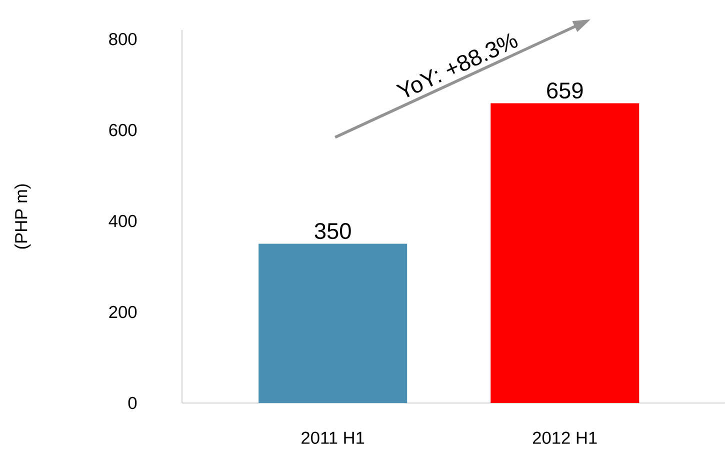 The width and height of the screenshot is (725, 456). I want to click on data-label: 350, so click(332, 231).